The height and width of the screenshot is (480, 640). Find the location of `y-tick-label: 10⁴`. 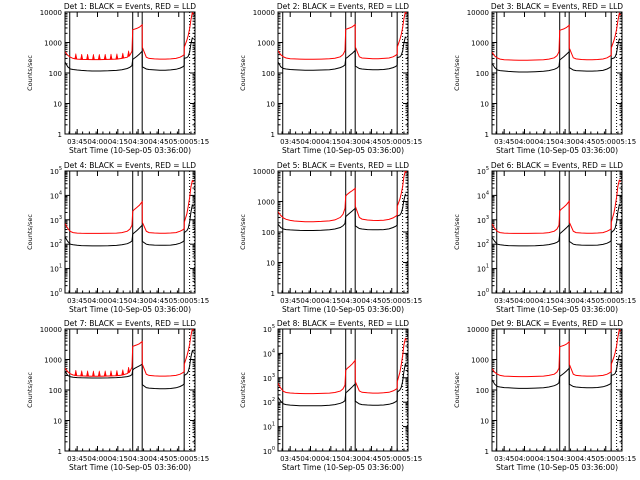

y-tick-label: 10⁴ is located at coordinates (269, 353).